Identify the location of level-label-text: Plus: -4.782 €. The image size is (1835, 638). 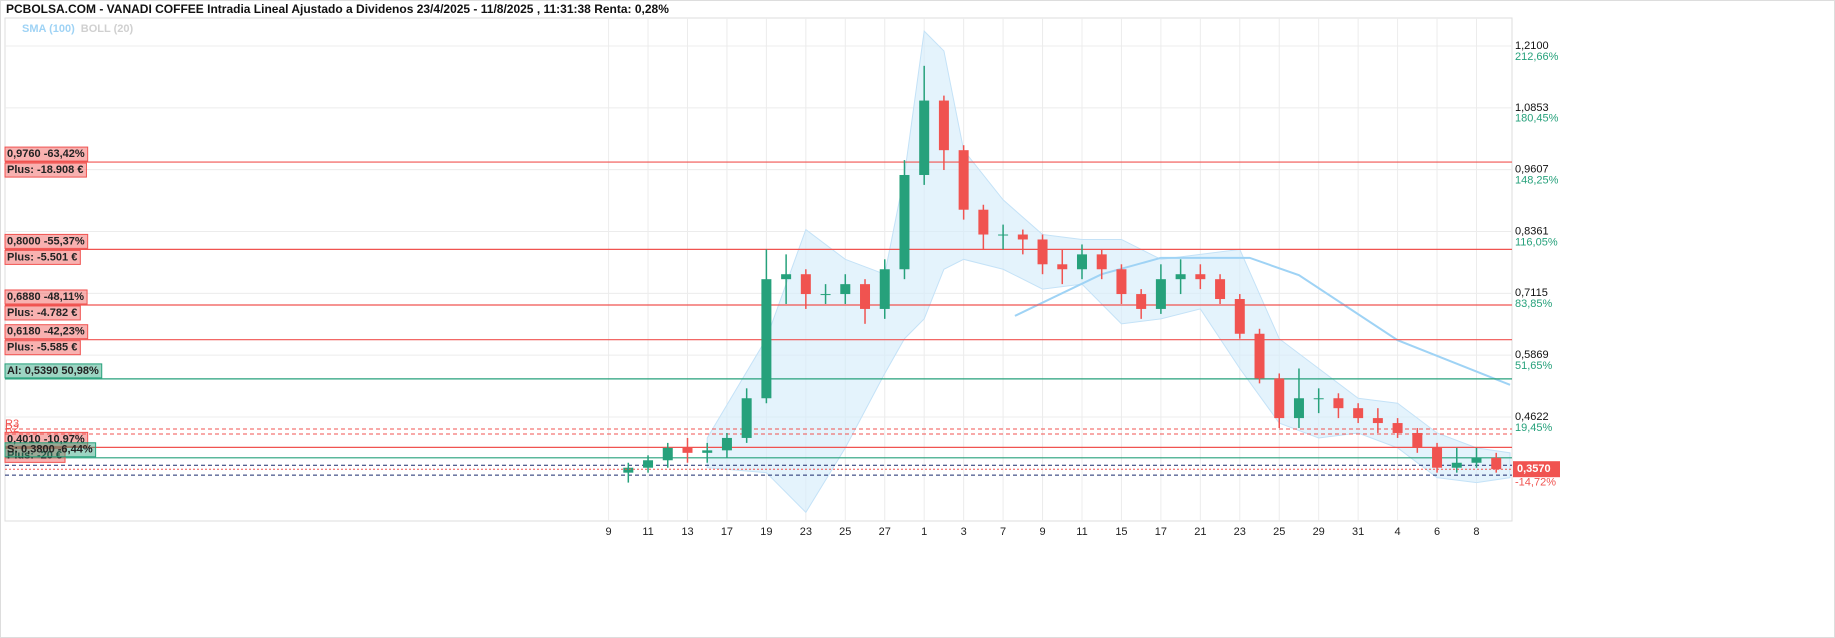
(42, 313).